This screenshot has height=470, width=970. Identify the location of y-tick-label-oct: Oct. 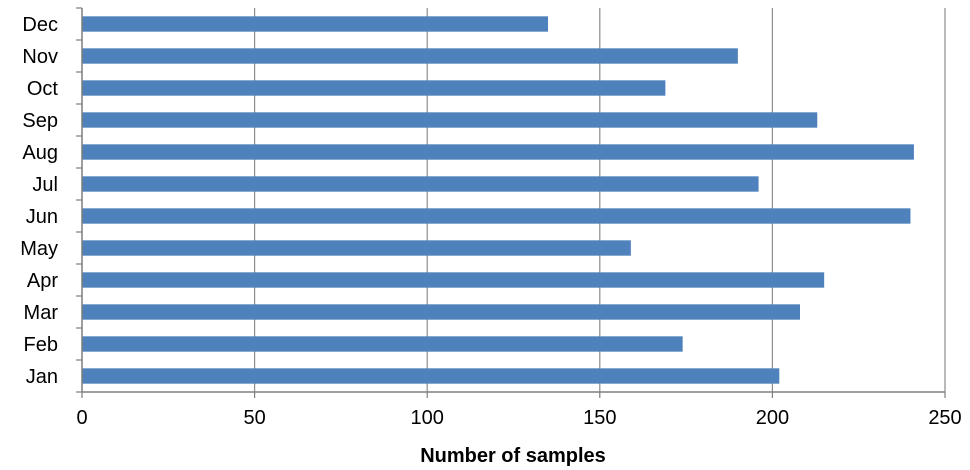
(43, 89).